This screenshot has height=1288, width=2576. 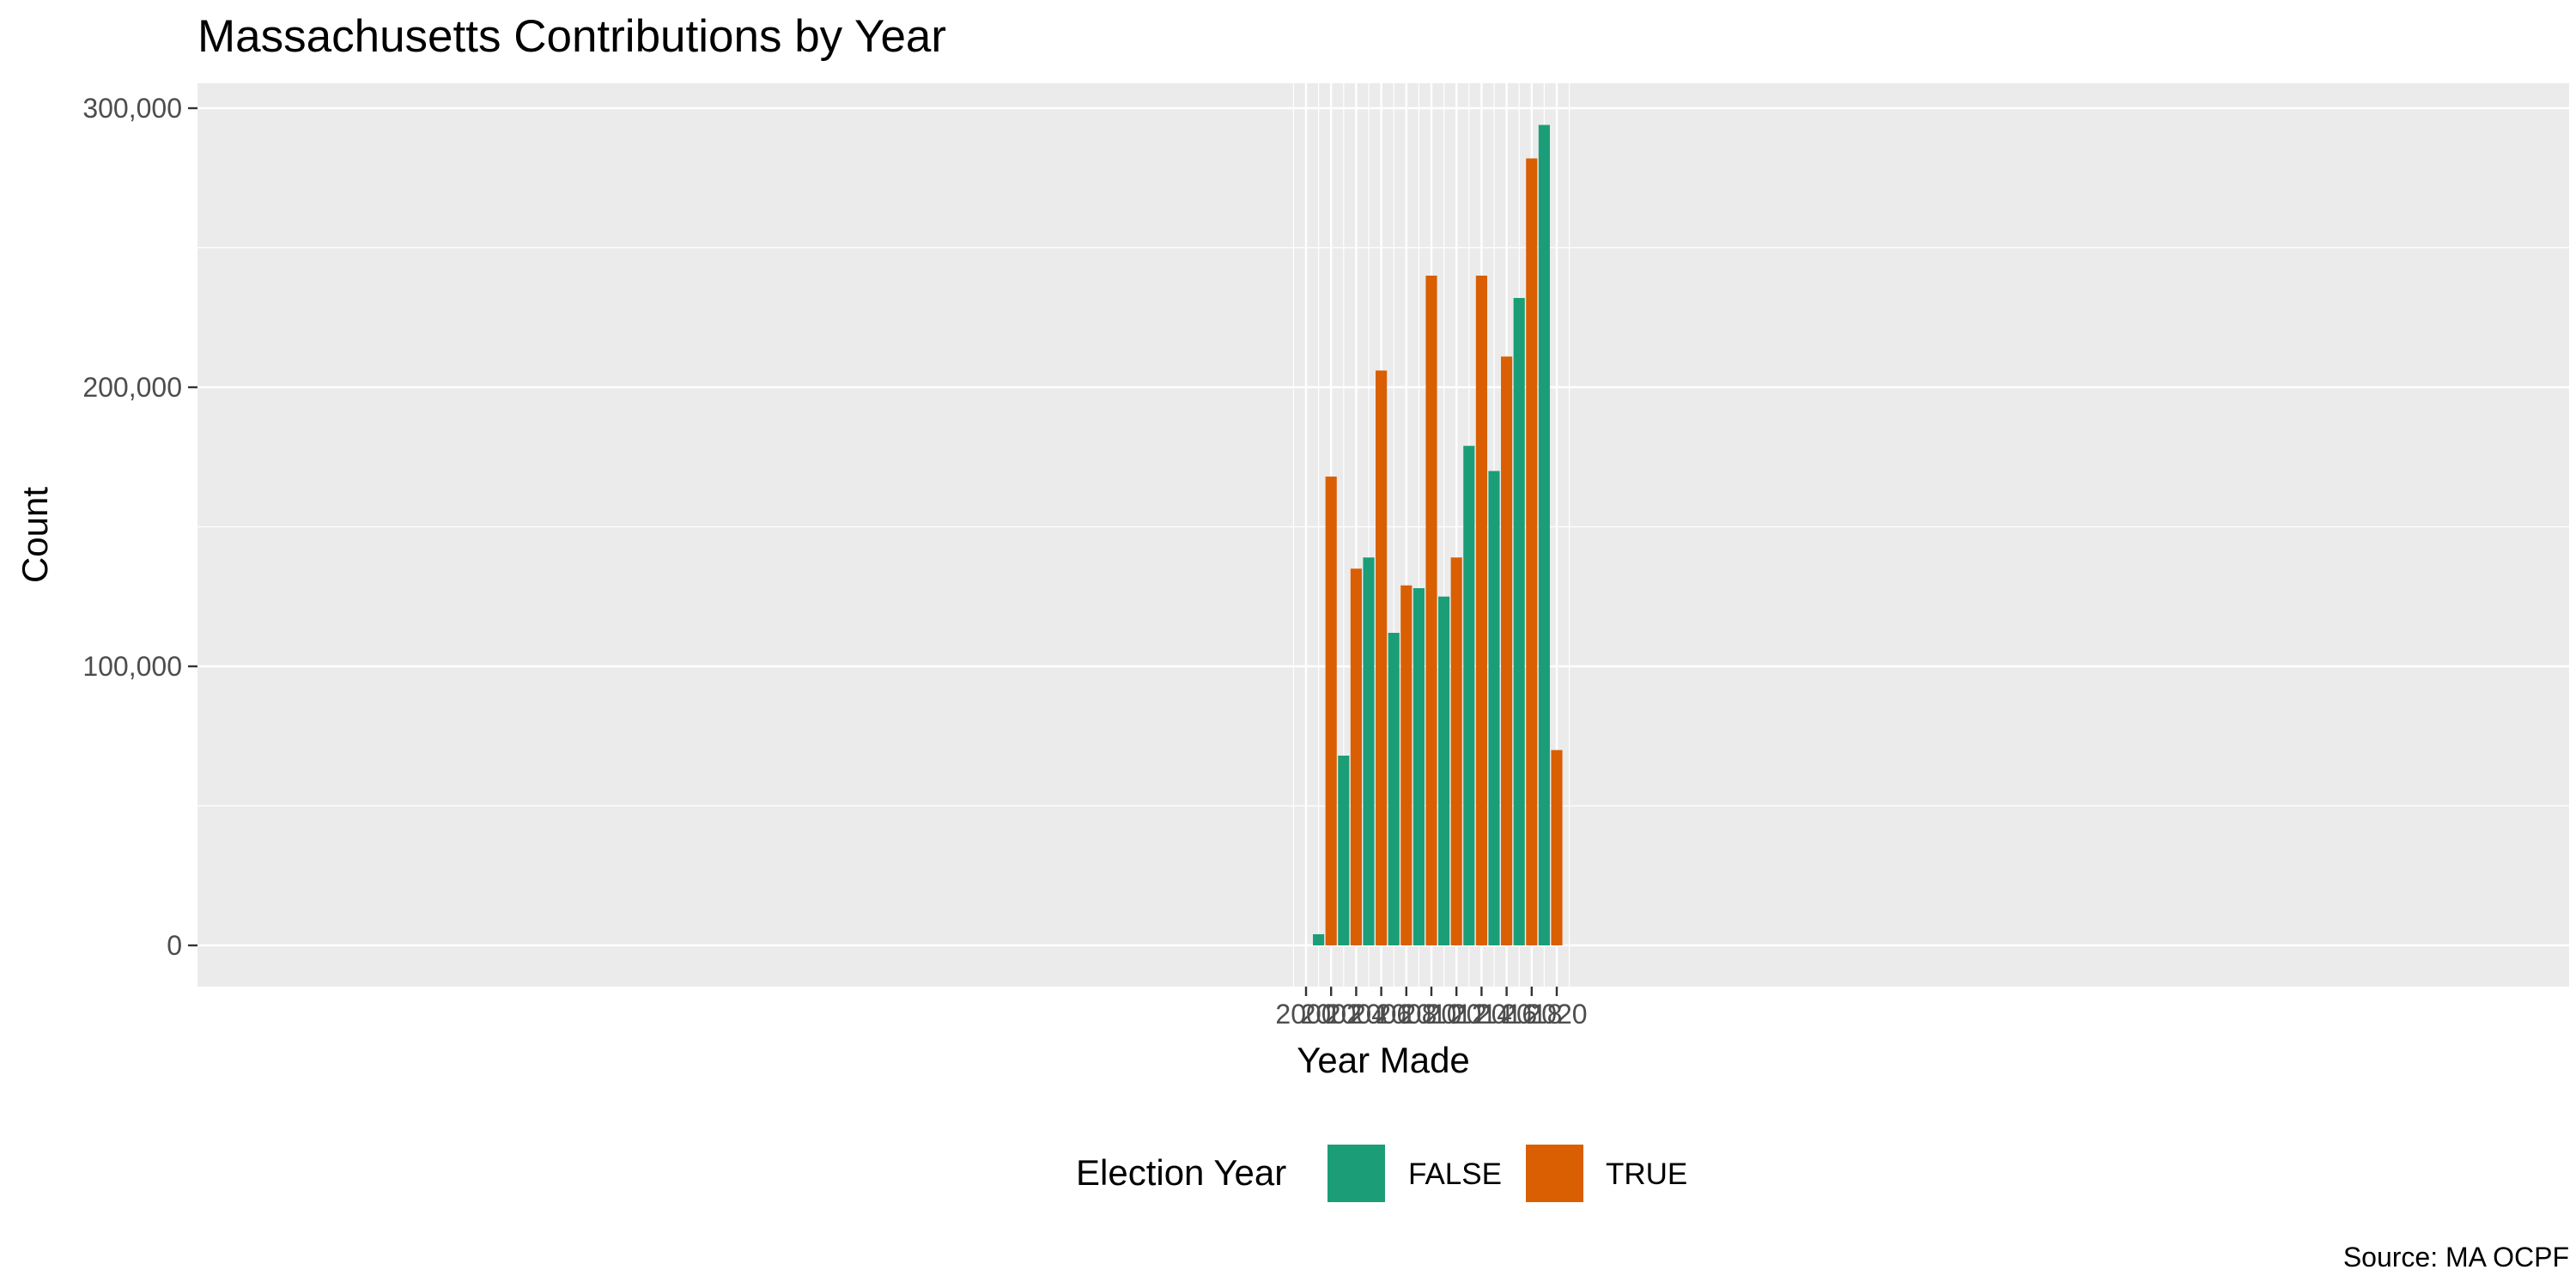 I want to click on bars, so click(x=1438, y=535).